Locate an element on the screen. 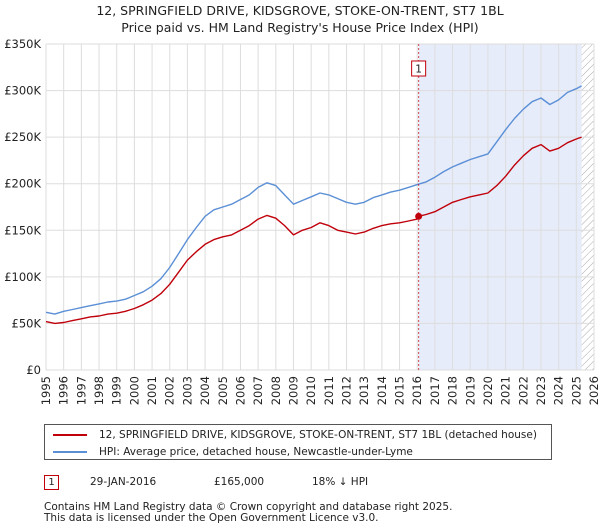 Image resolution: width=600 pixels, height=530 pixels. sale-annotation-box is located at coordinates (419, 68).